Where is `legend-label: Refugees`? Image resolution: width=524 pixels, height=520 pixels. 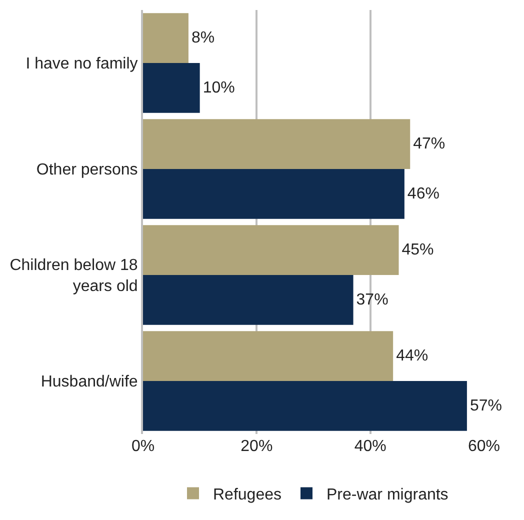 legend-label: Refugees is located at coordinates (247, 495).